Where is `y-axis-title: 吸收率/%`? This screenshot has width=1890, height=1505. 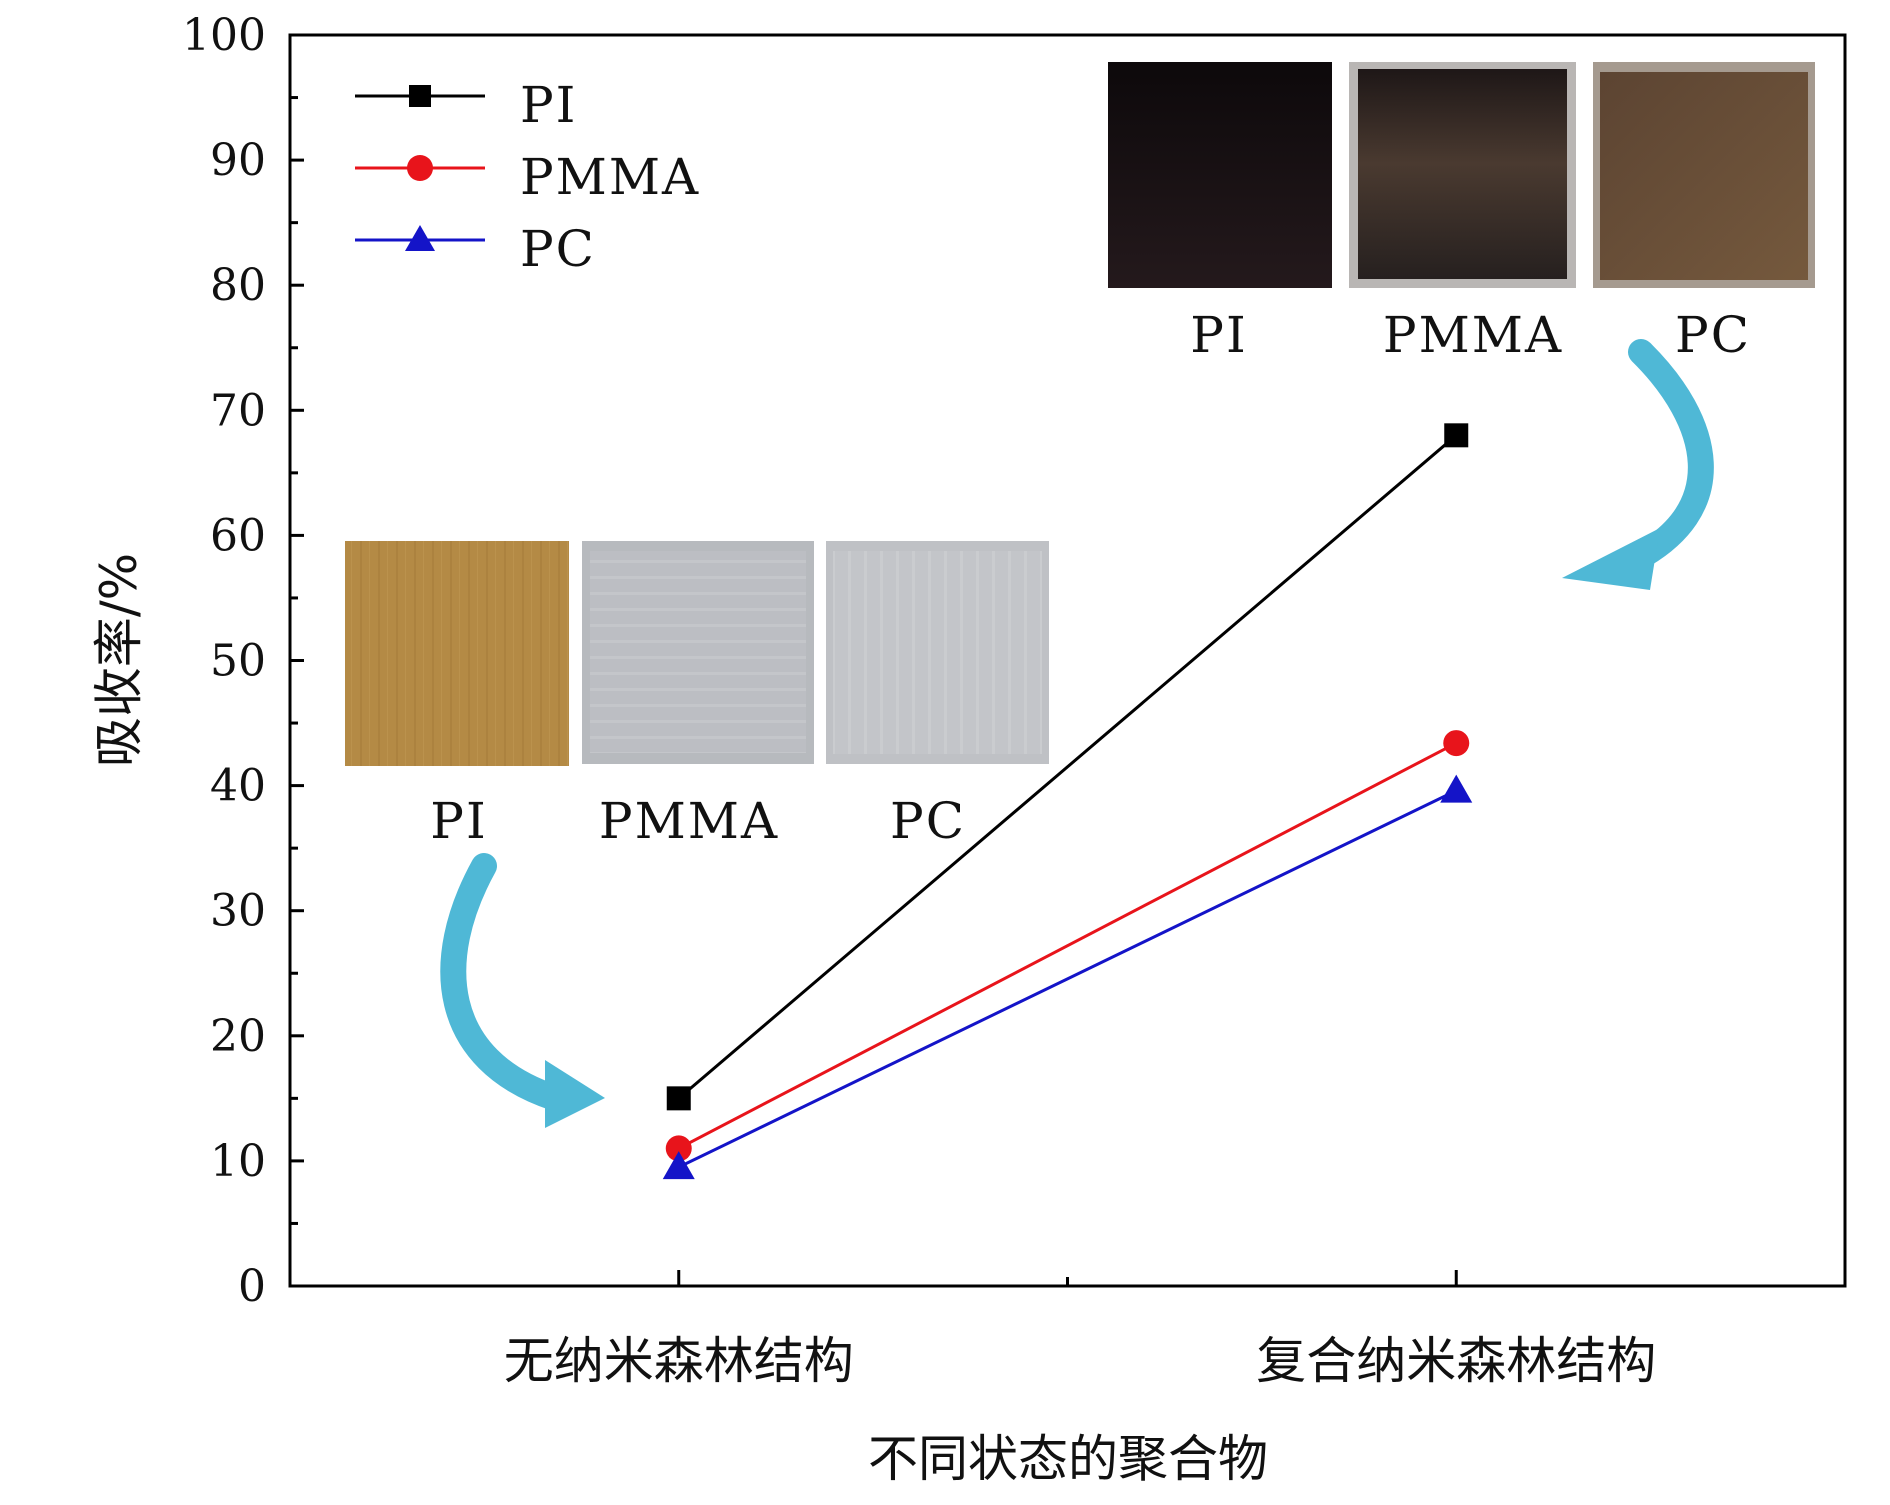
y-axis-title: 吸收率/% is located at coordinates (119, 660).